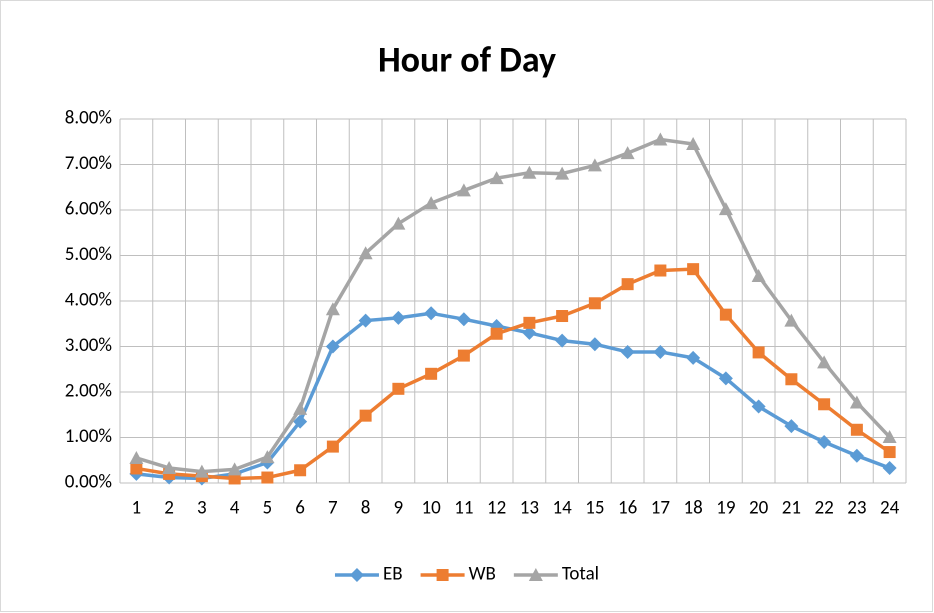 The image size is (934, 613). What do you see at coordinates (88, 118) in the screenshot?
I see `y-tick-label: 8.00%` at bounding box center [88, 118].